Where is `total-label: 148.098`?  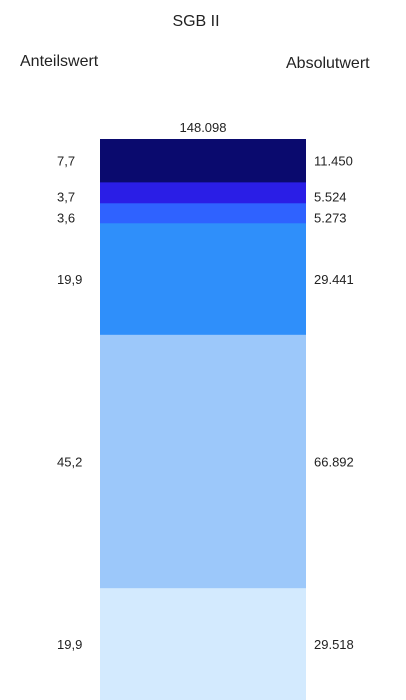
total-label: 148.098 is located at coordinates (203, 127).